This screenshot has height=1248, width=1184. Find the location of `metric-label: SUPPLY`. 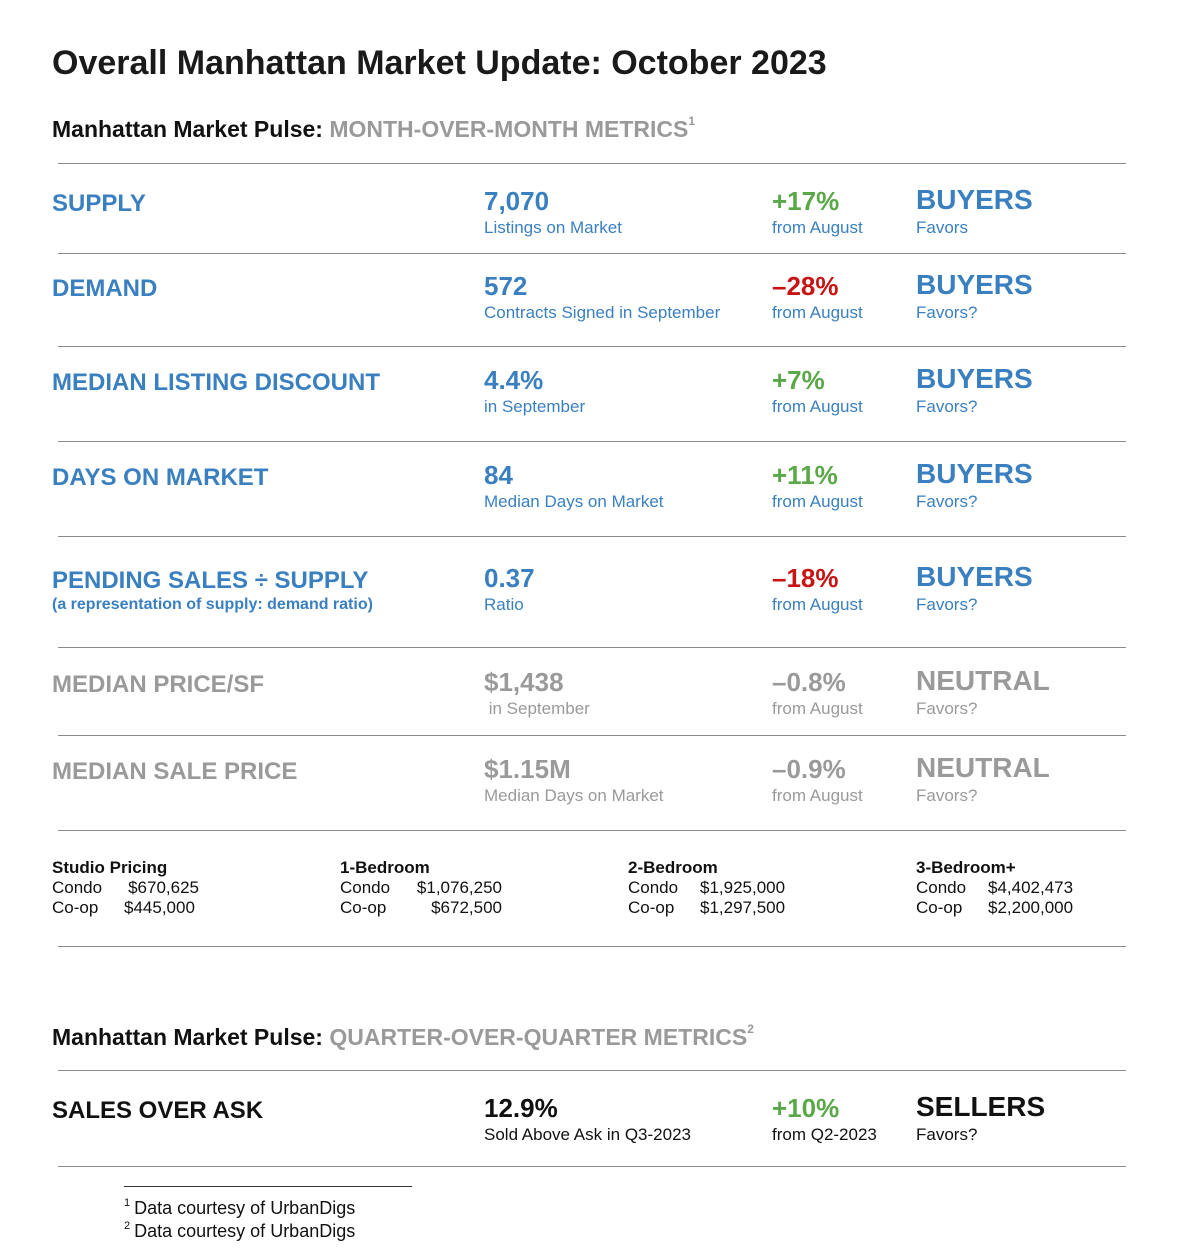

metric-label: SUPPLY is located at coordinates (99, 203).